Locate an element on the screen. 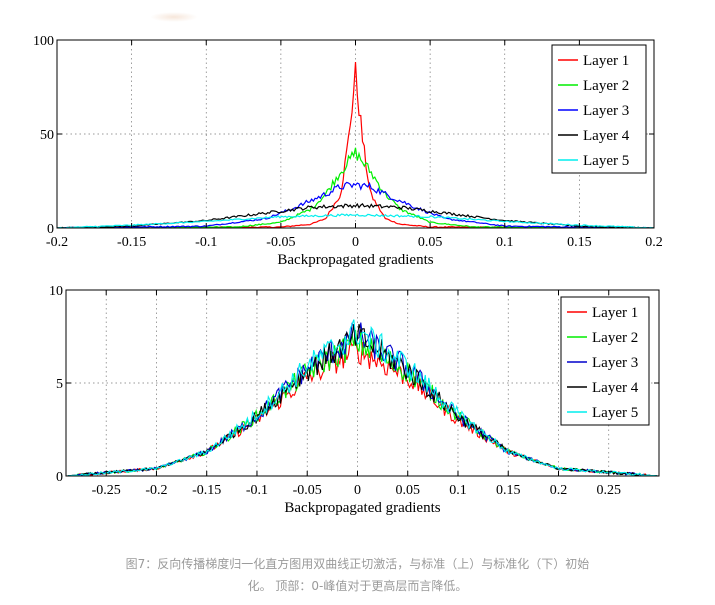 This screenshot has width=715, height=605. y-tick-label: 100 is located at coordinates (43, 41).